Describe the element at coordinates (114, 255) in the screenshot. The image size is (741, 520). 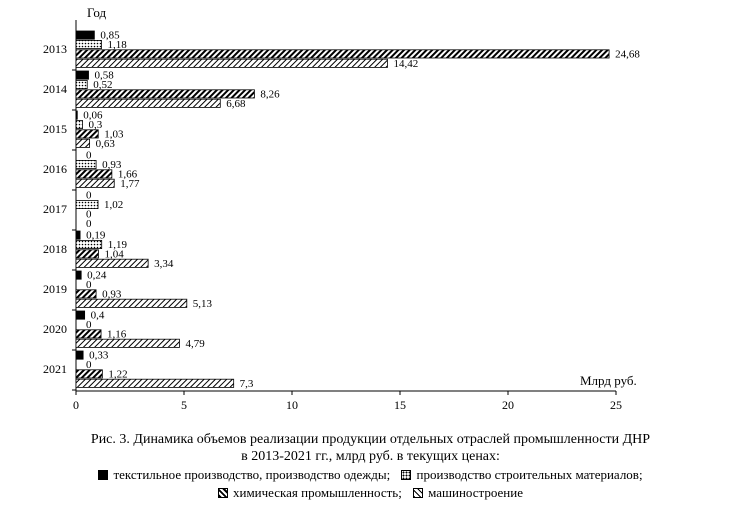
I see `data-label-chemical: 1,04` at that location.